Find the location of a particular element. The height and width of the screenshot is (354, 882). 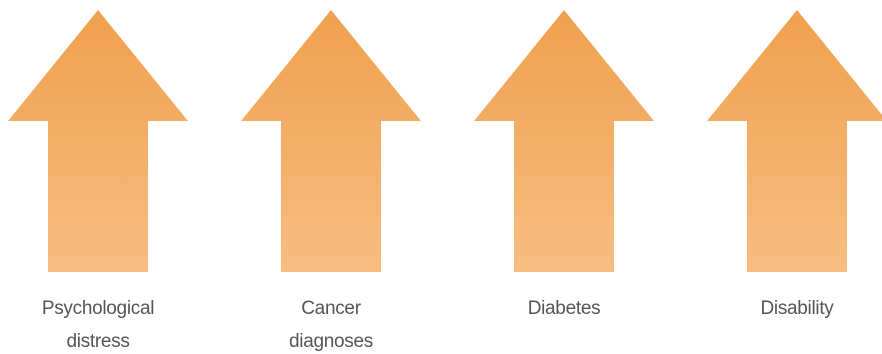

arrow-label: Cancer is located at coordinates (331, 308).